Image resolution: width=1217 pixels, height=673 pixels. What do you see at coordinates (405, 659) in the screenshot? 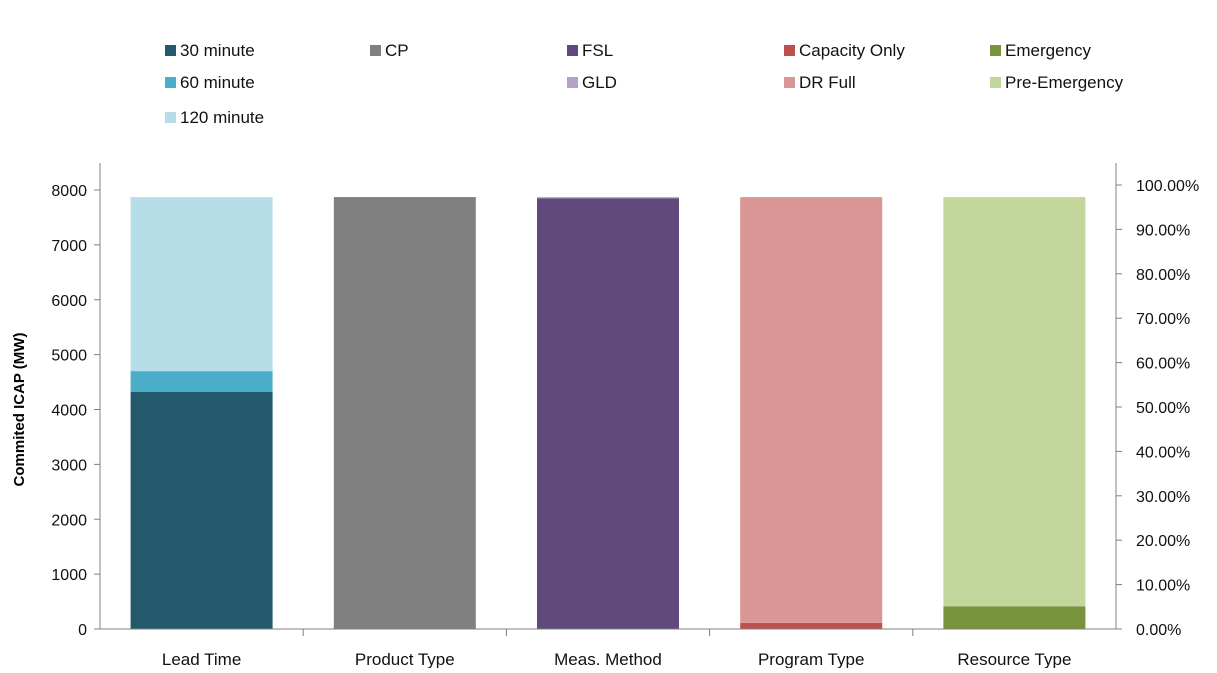
I see `x-tick-label-product-type: Product Type` at bounding box center [405, 659].